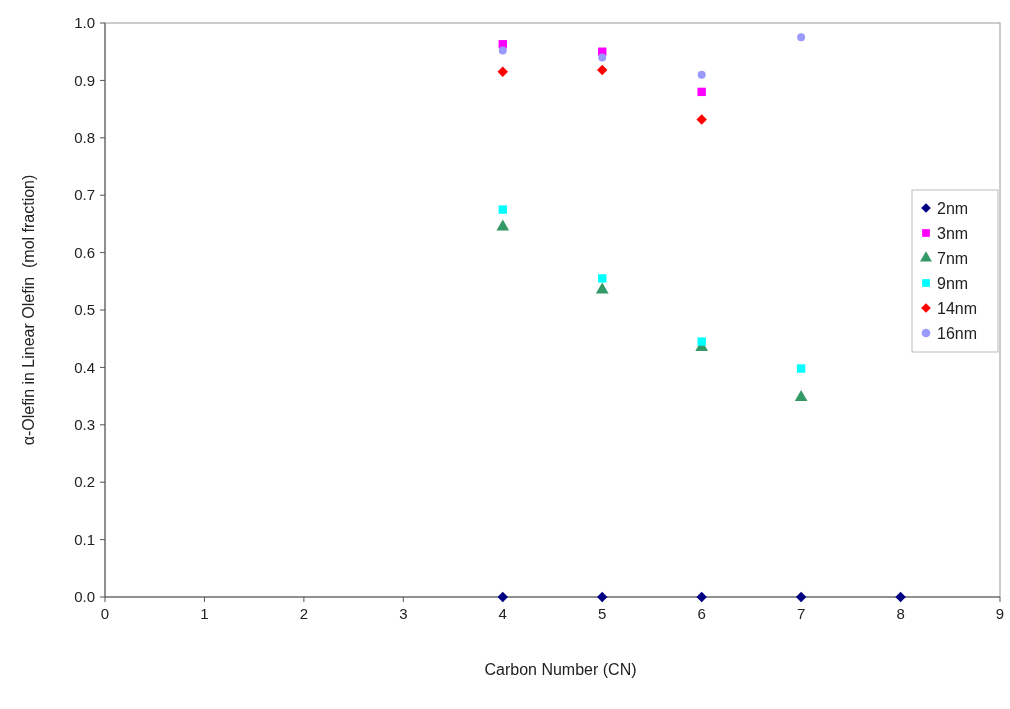  What do you see at coordinates (953, 283) in the screenshot?
I see `legend-label: 9nm` at bounding box center [953, 283].